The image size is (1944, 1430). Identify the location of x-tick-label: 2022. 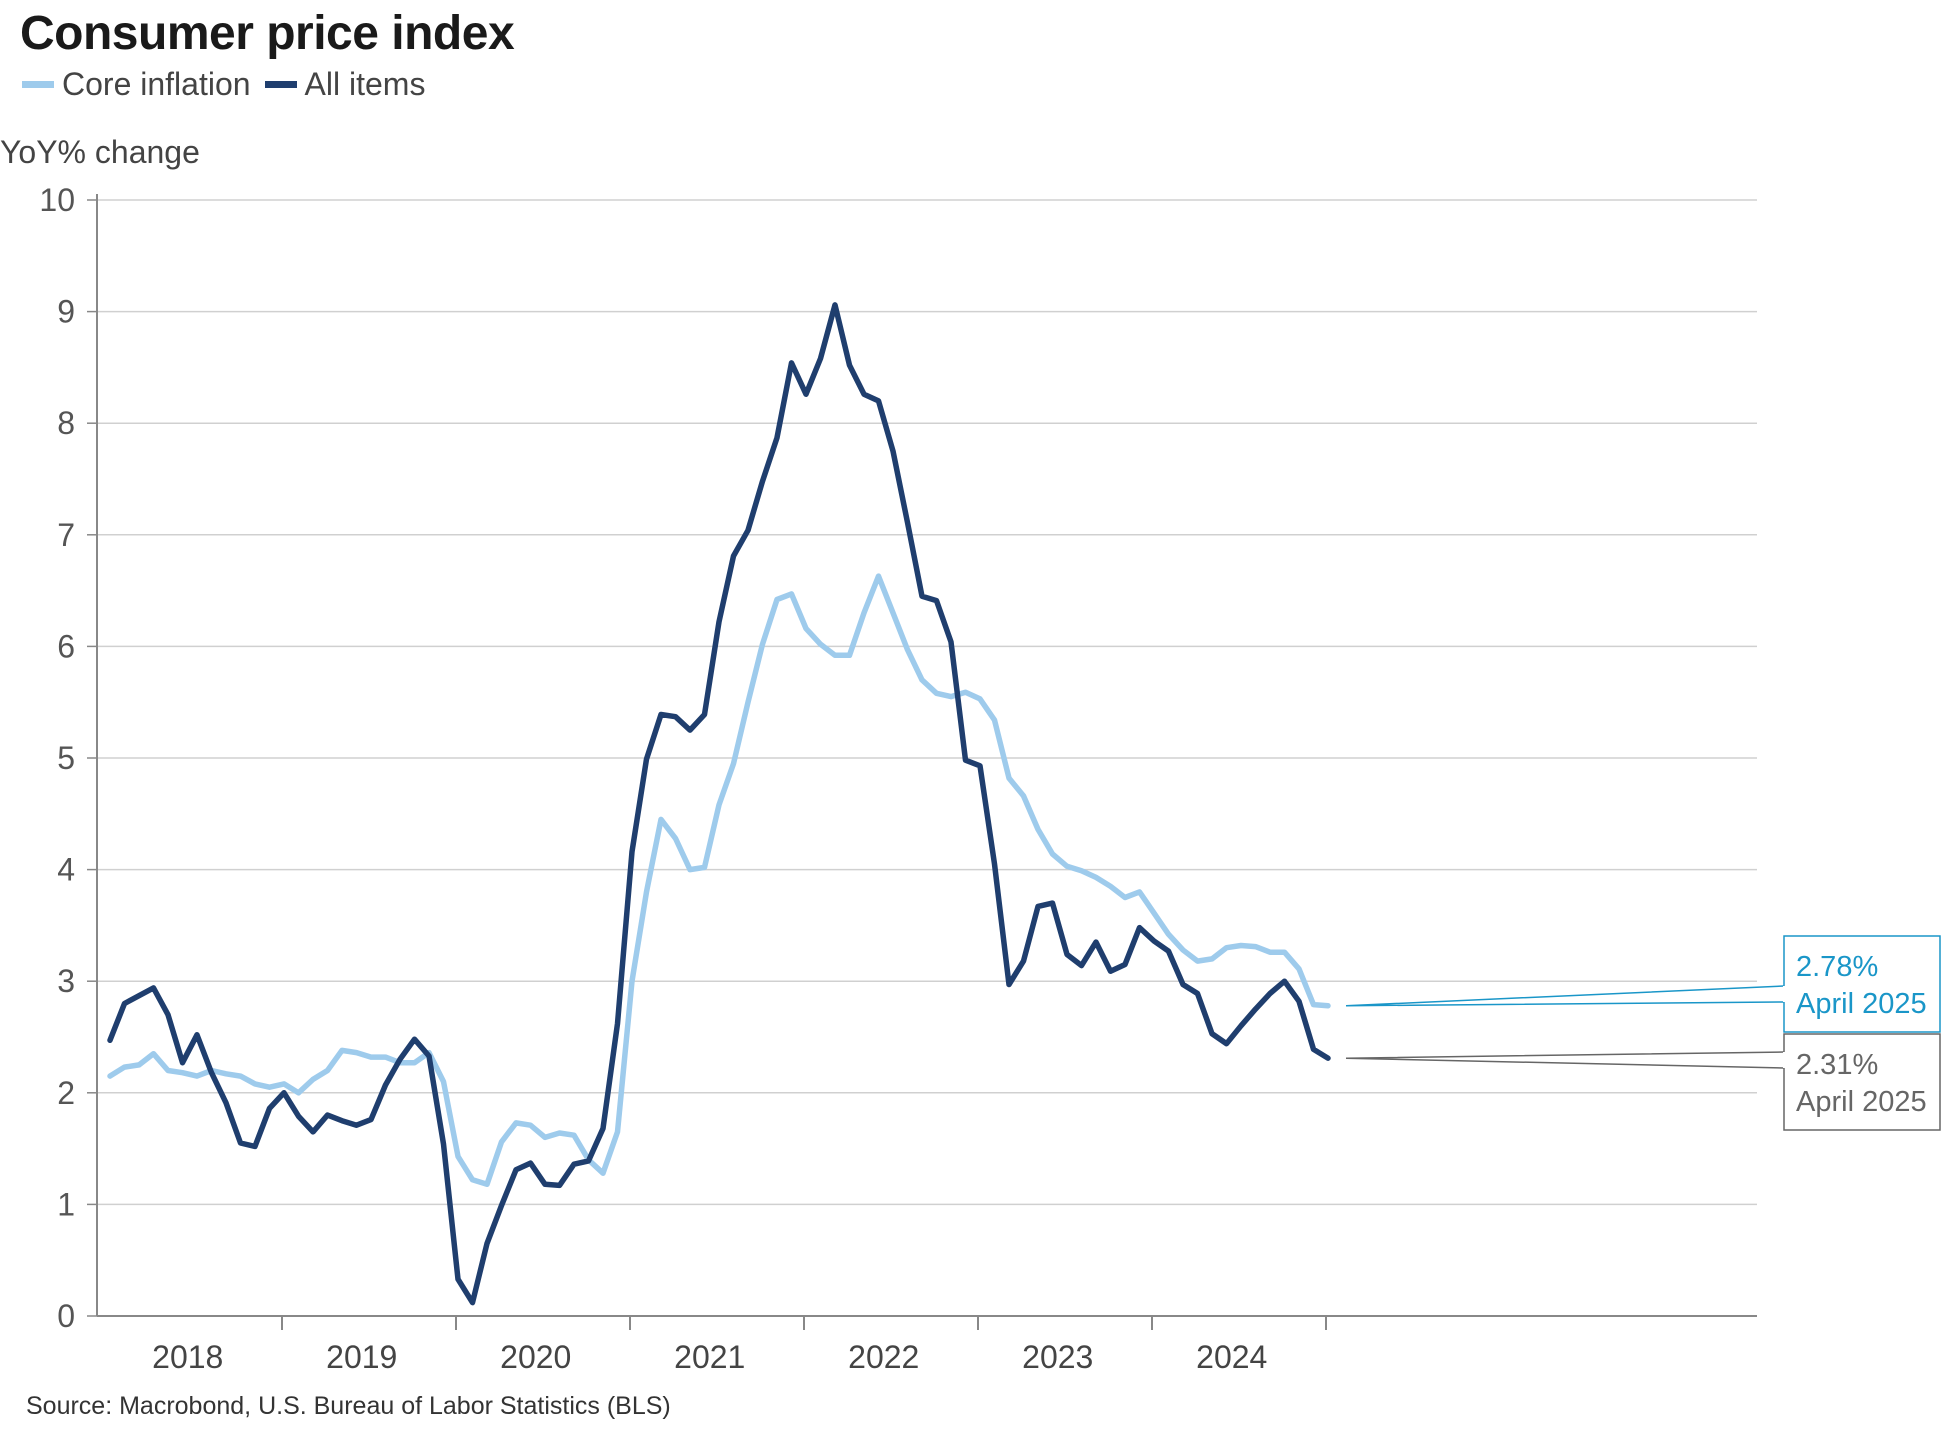
(883, 1357).